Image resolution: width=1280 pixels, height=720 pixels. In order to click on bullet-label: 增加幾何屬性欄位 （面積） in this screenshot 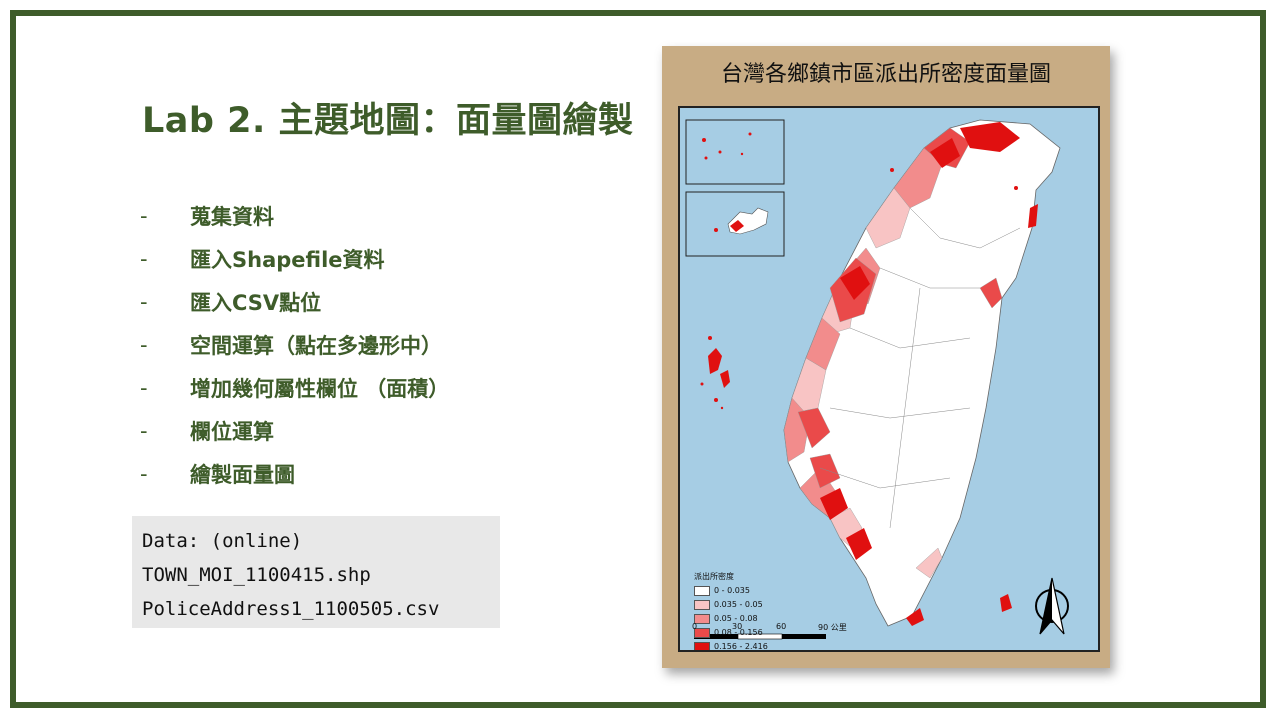, I will do `click(320, 388)`.